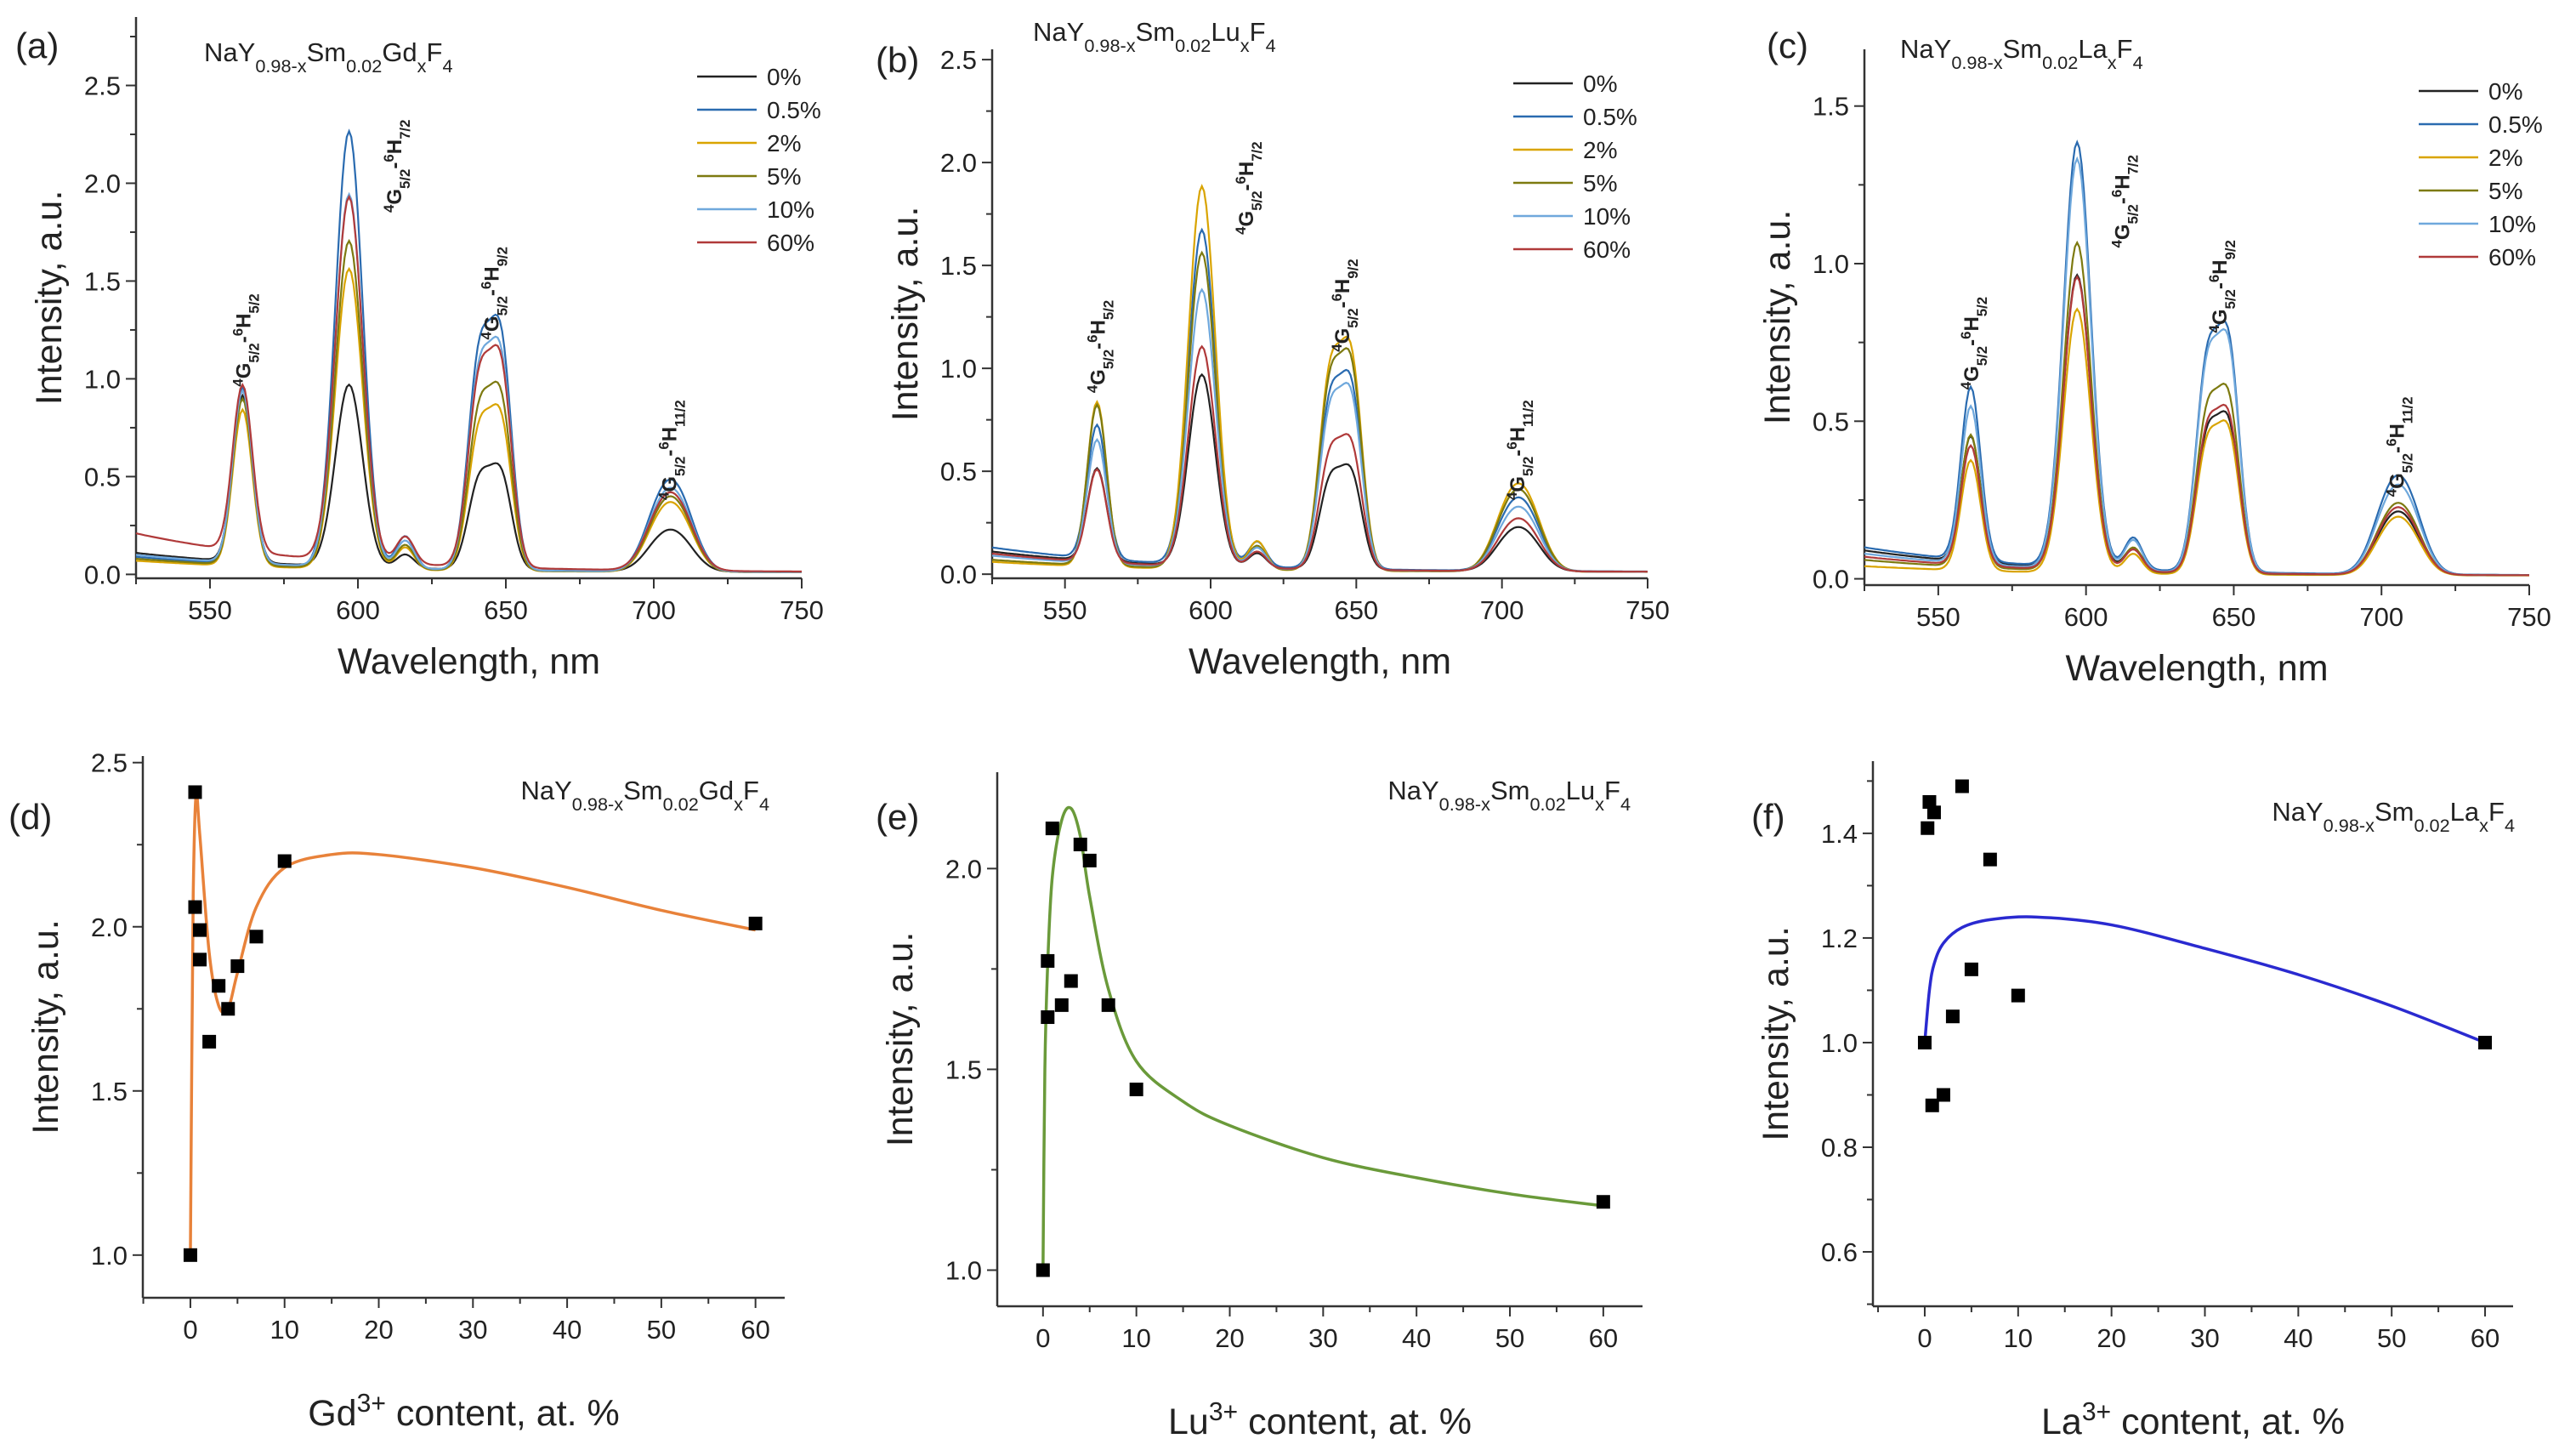  Describe the element at coordinates (2193, 1420) in the screenshot. I see `x-axis-label: La3+ content, at. %` at that location.